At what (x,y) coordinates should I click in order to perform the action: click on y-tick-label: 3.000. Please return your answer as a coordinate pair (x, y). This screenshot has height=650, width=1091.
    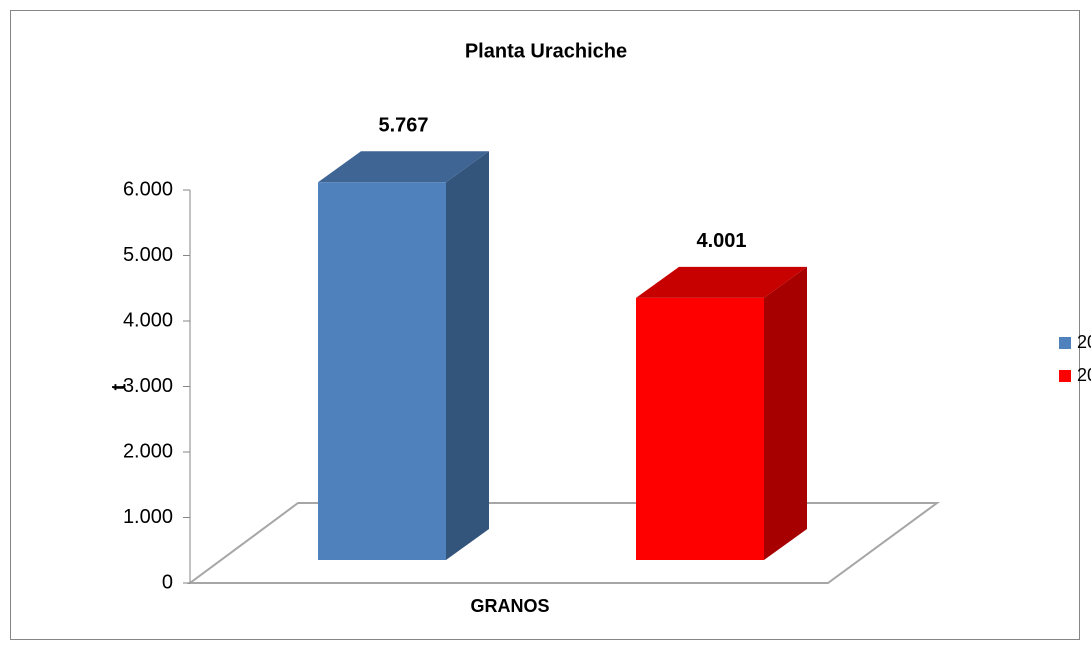
    Looking at the image, I should click on (148, 386).